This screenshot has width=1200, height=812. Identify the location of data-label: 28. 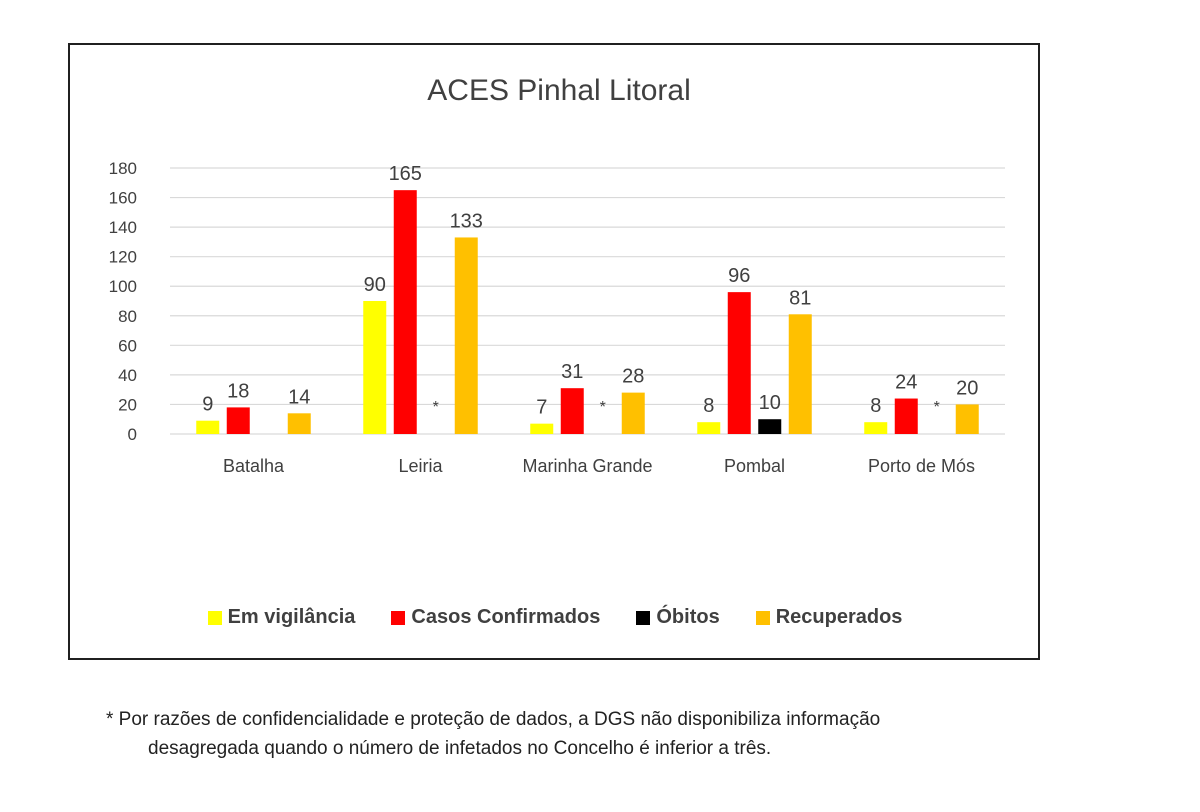
(633, 377).